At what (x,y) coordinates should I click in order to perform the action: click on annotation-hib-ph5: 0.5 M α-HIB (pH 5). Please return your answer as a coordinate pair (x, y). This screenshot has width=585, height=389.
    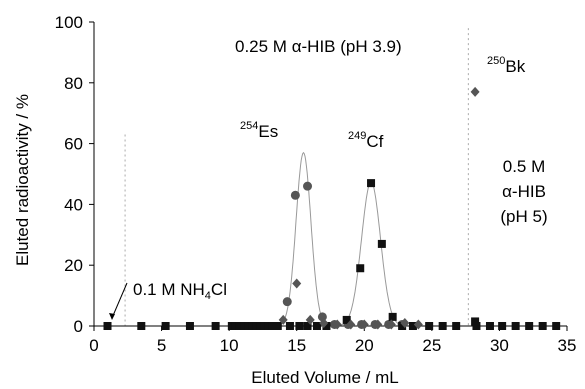
    Looking at the image, I should click on (523, 191).